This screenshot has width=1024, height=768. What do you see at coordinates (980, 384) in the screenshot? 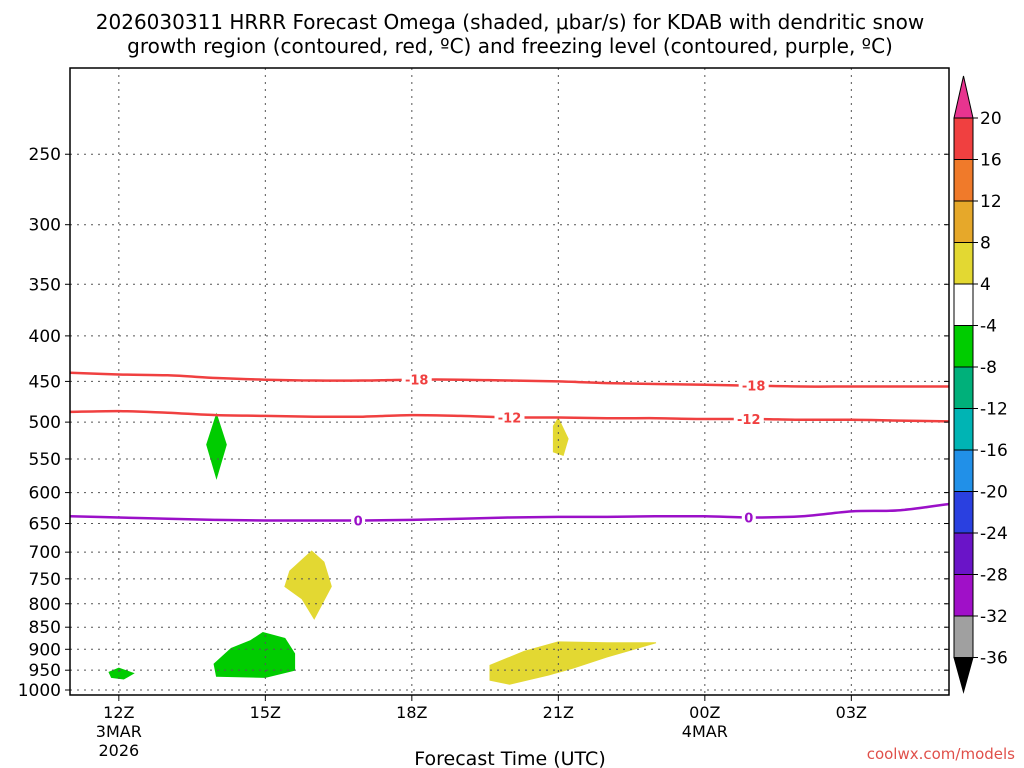
I see `colorbar: 20 16 12 8 4 -4 -8 -12 -16 -20 -24 -28 -32 -36` at bounding box center [980, 384].